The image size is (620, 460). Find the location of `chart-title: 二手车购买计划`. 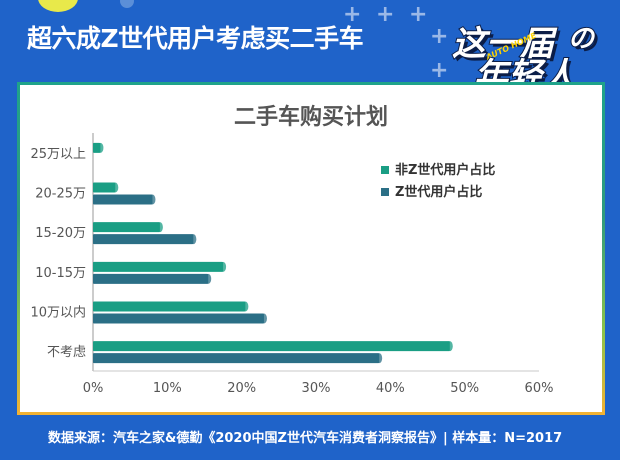

chart-title: 二手车购买计划 is located at coordinates (310, 117).